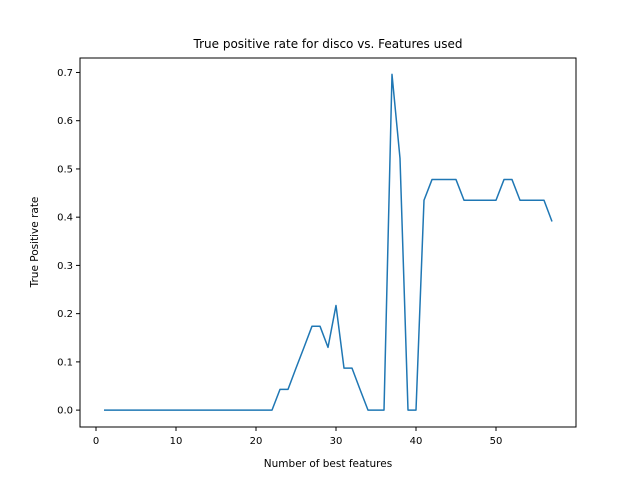  I want to click on x-tick-label: 30, so click(336, 441).